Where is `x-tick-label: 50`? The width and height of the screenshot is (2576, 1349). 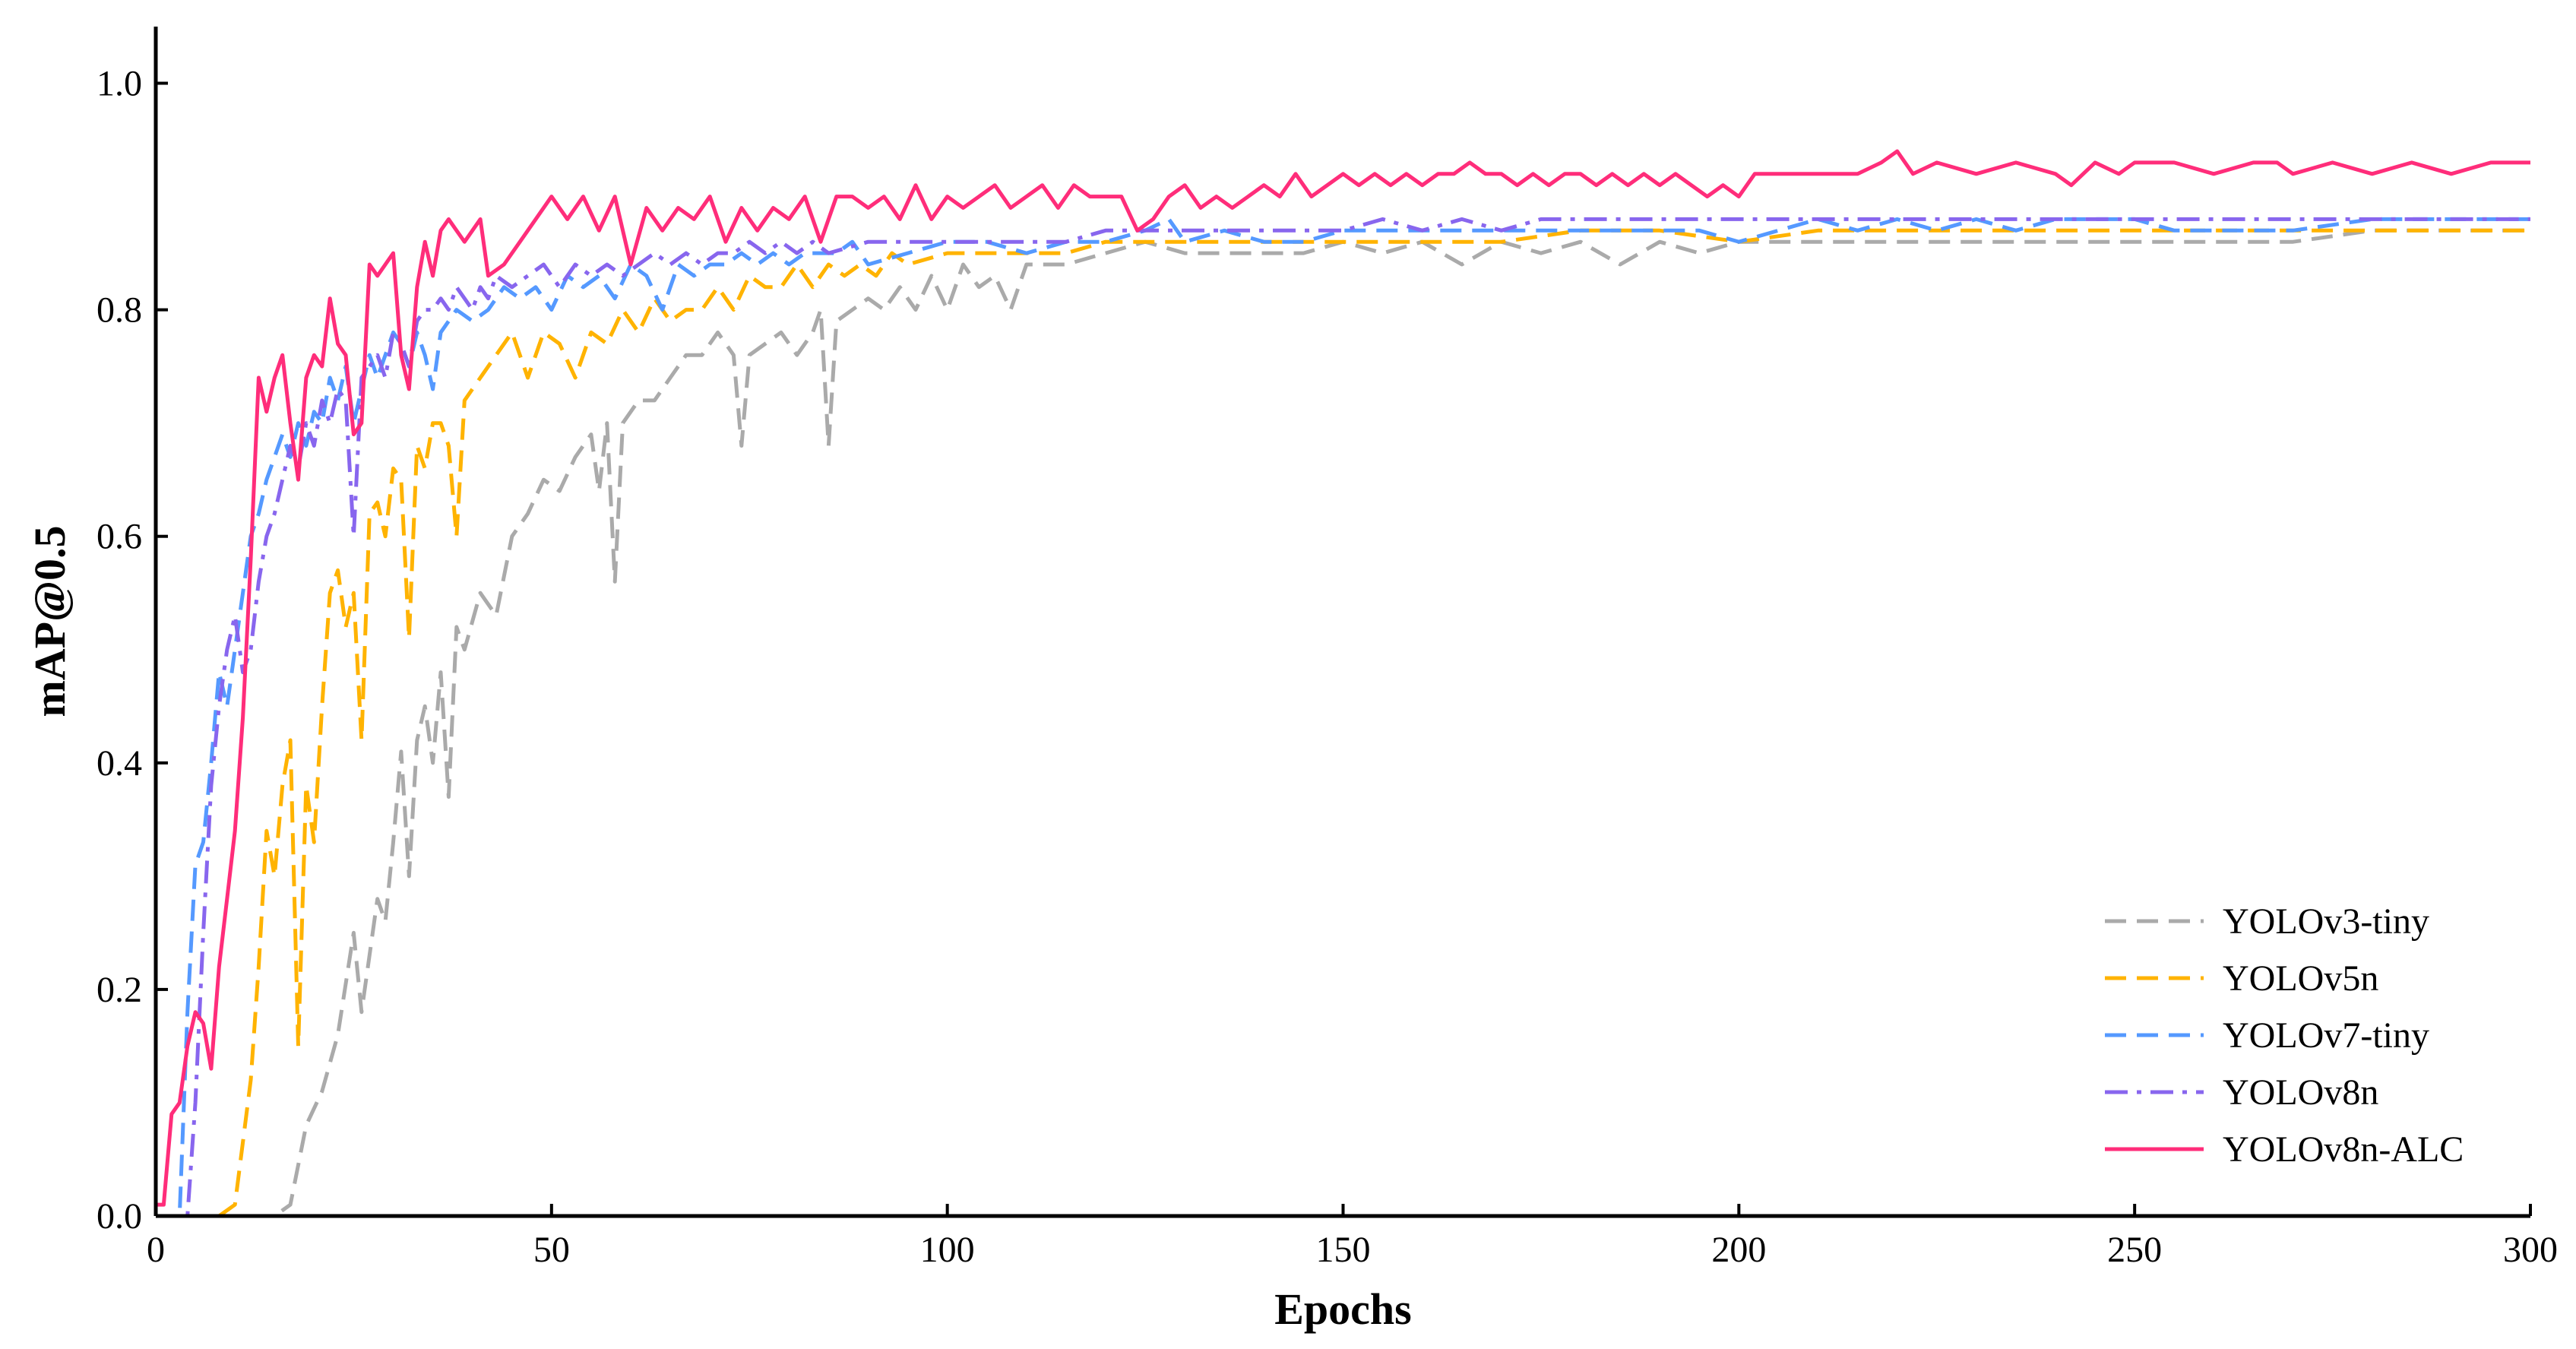 x-tick-label: 50 is located at coordinates (551, 1250).